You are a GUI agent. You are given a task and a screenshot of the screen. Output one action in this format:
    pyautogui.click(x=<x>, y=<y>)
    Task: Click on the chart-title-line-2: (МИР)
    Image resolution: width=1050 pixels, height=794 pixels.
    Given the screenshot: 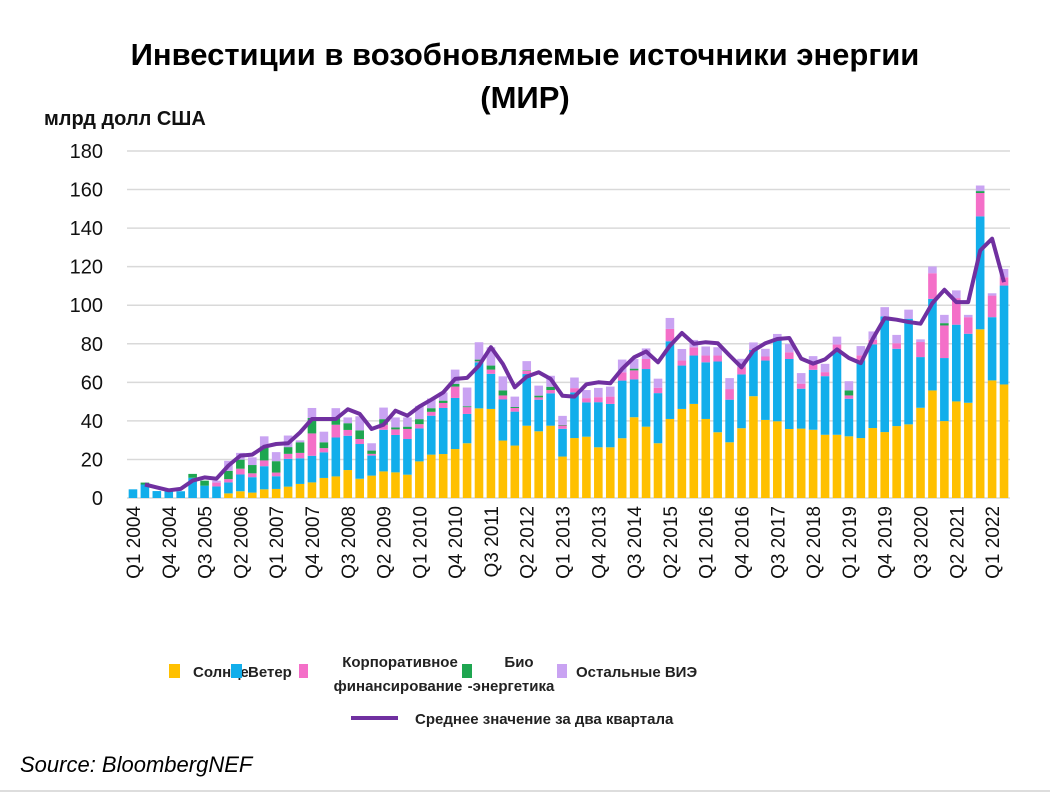 What is the action you would take?
    pyautogui.click(x=524, y=97)
    